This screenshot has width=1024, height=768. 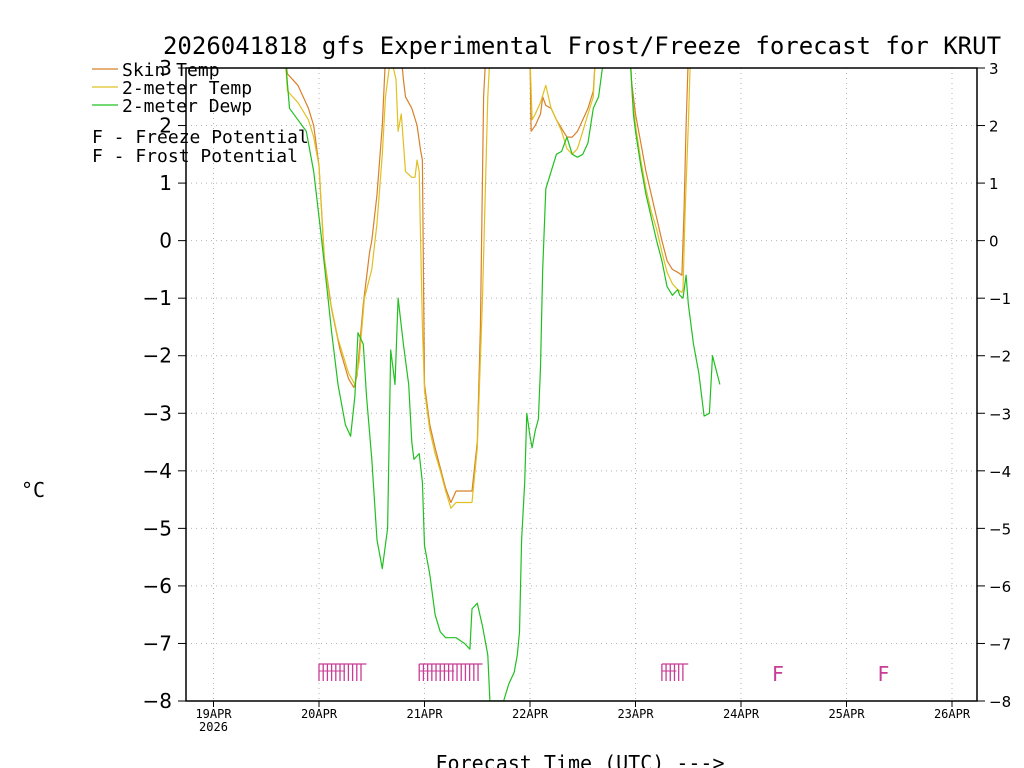 What do you see at coordinates (33, 490) in the screenshot?
I see `y-axis-label: °C` at bounding box center [33, 490].